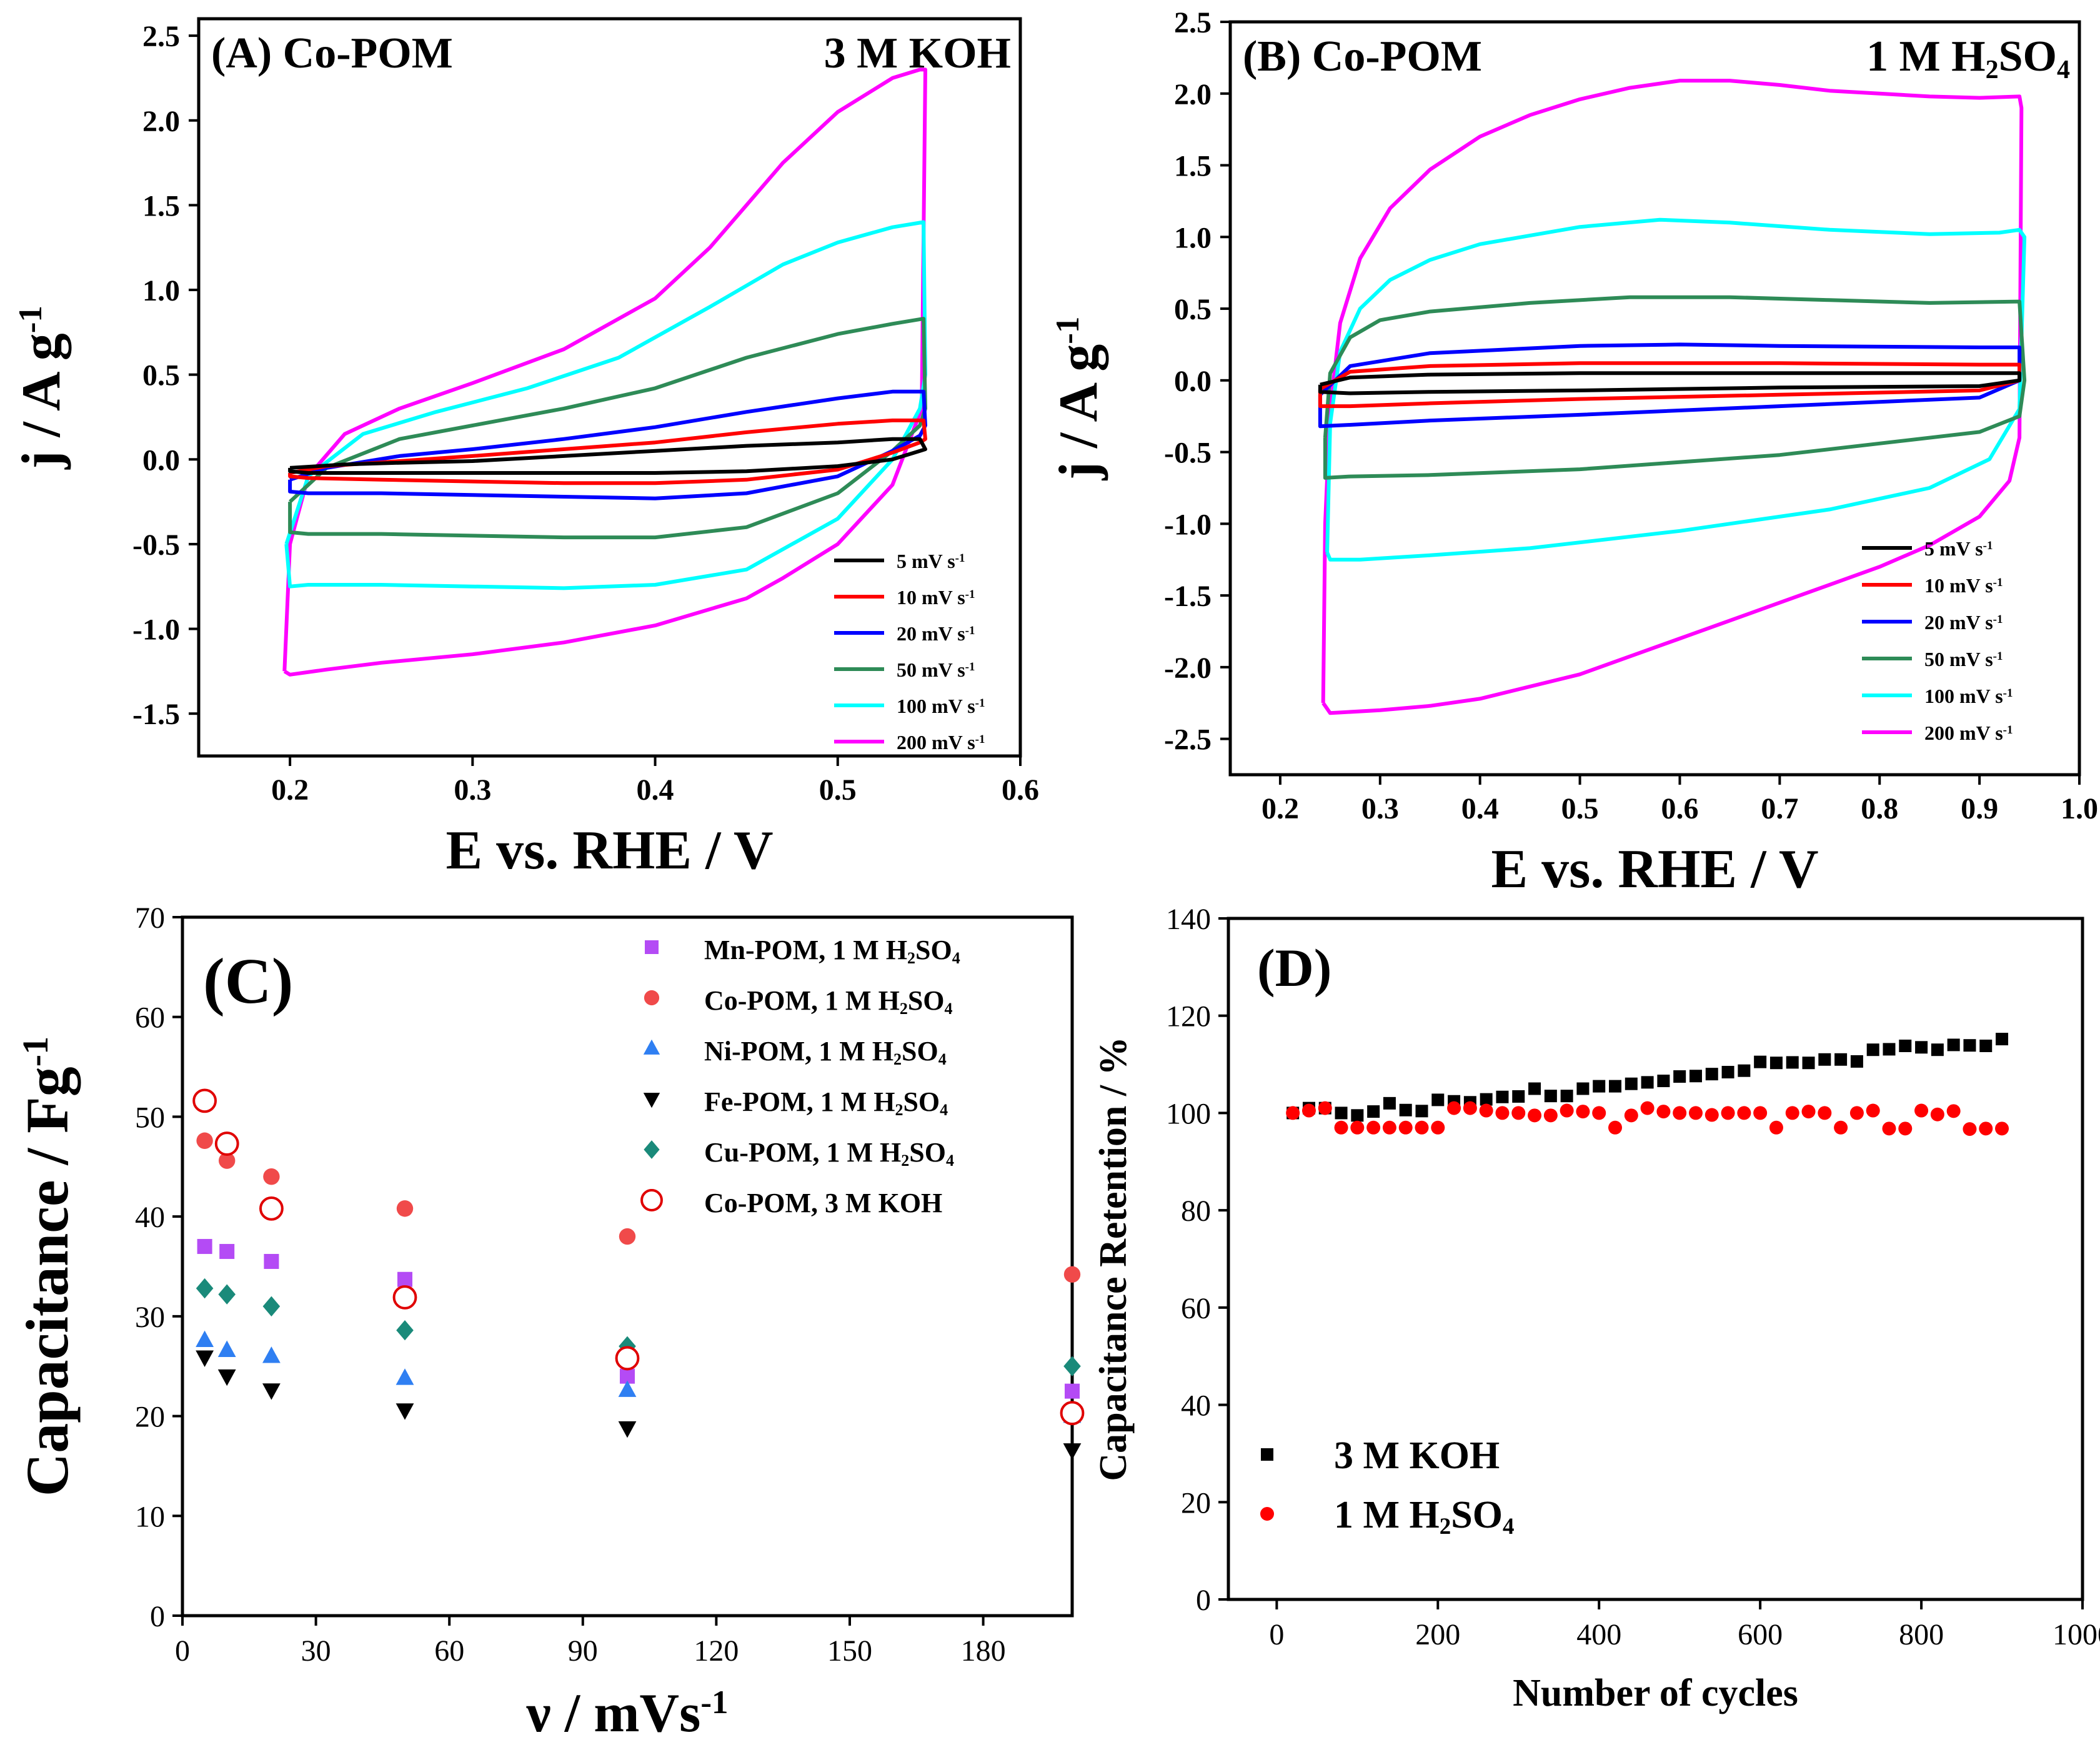  Describe the element at coordinates (936, 633) in the screenshot. I see `legend-label: 20 mV s-1` at that location.